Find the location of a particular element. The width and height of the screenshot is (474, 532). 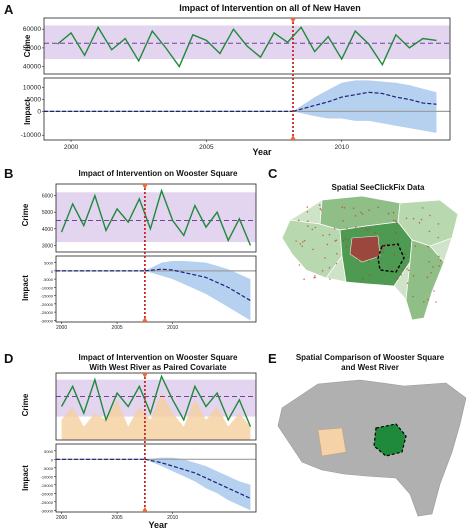

crime-covariate-area is located at coordinates (156, 416).